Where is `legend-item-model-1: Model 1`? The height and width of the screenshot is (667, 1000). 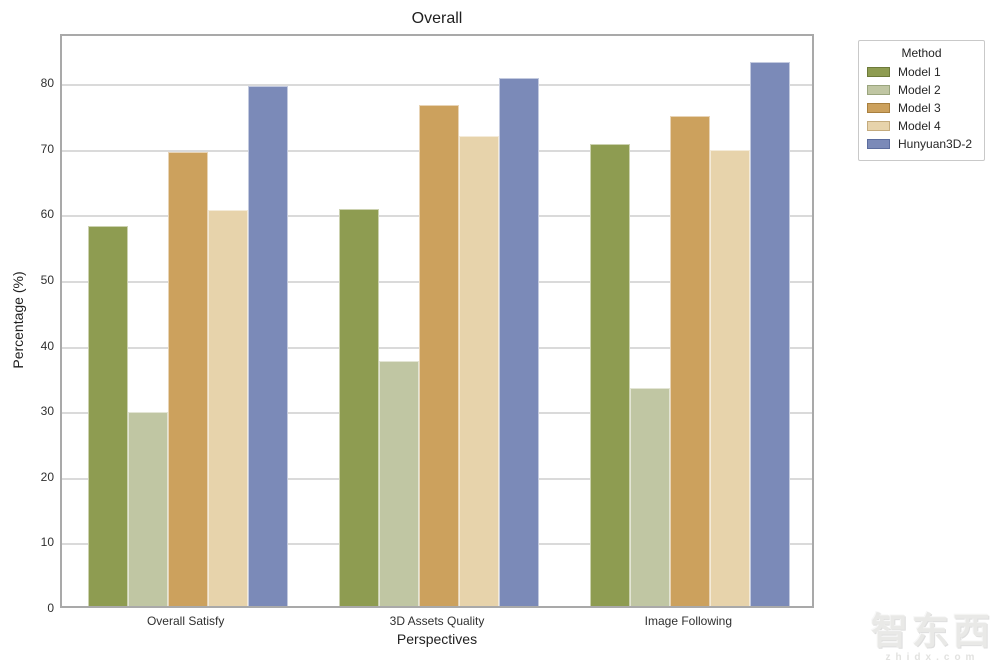
legend-item-model-1: Model 1 is located at coordinates (921, 72).